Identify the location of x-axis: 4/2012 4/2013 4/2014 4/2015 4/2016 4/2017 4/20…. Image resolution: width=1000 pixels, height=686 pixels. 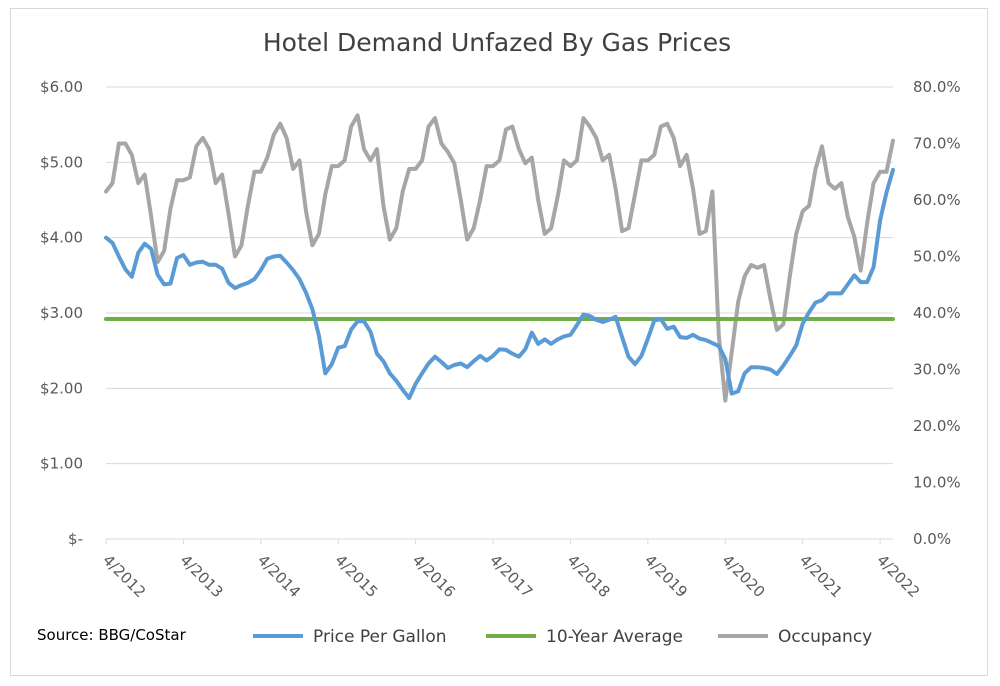
(511, 569).